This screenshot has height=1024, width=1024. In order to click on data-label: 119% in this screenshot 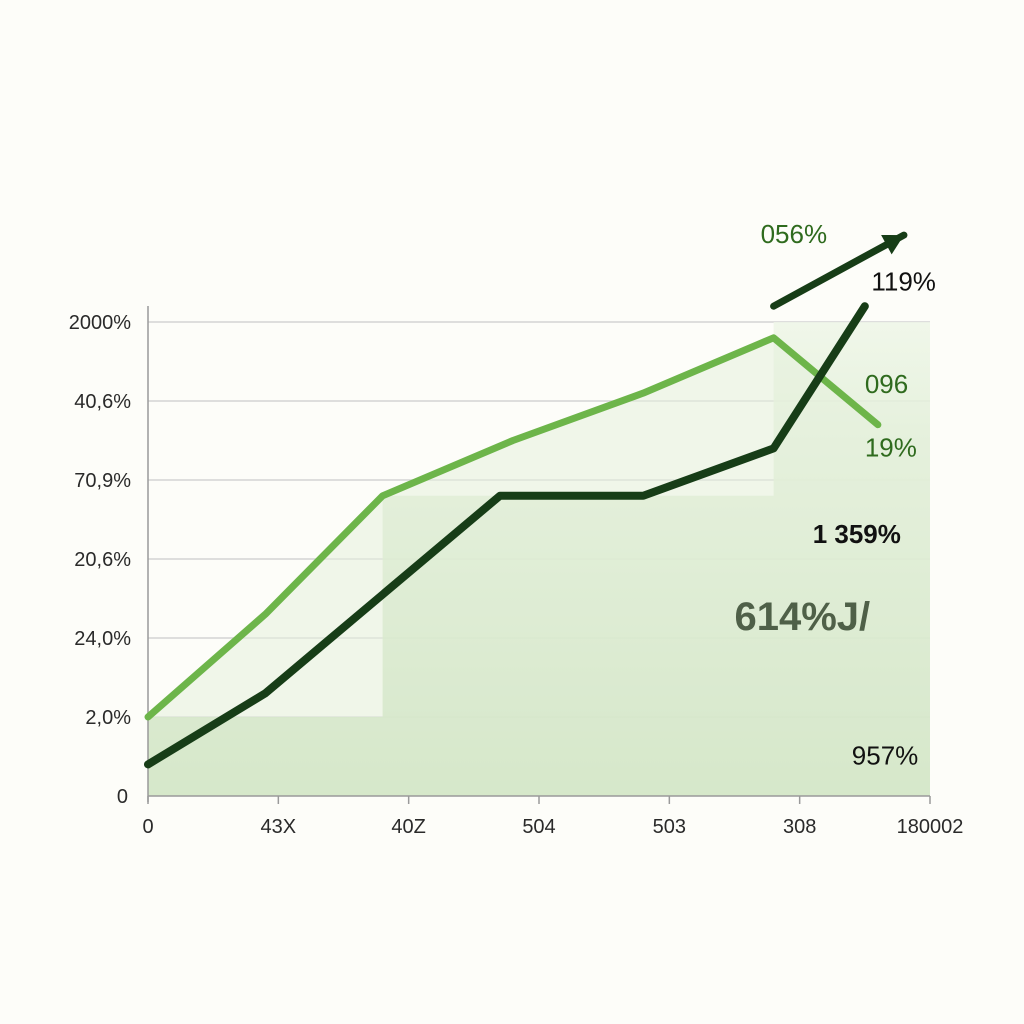, I will do `click(903, 281)`.